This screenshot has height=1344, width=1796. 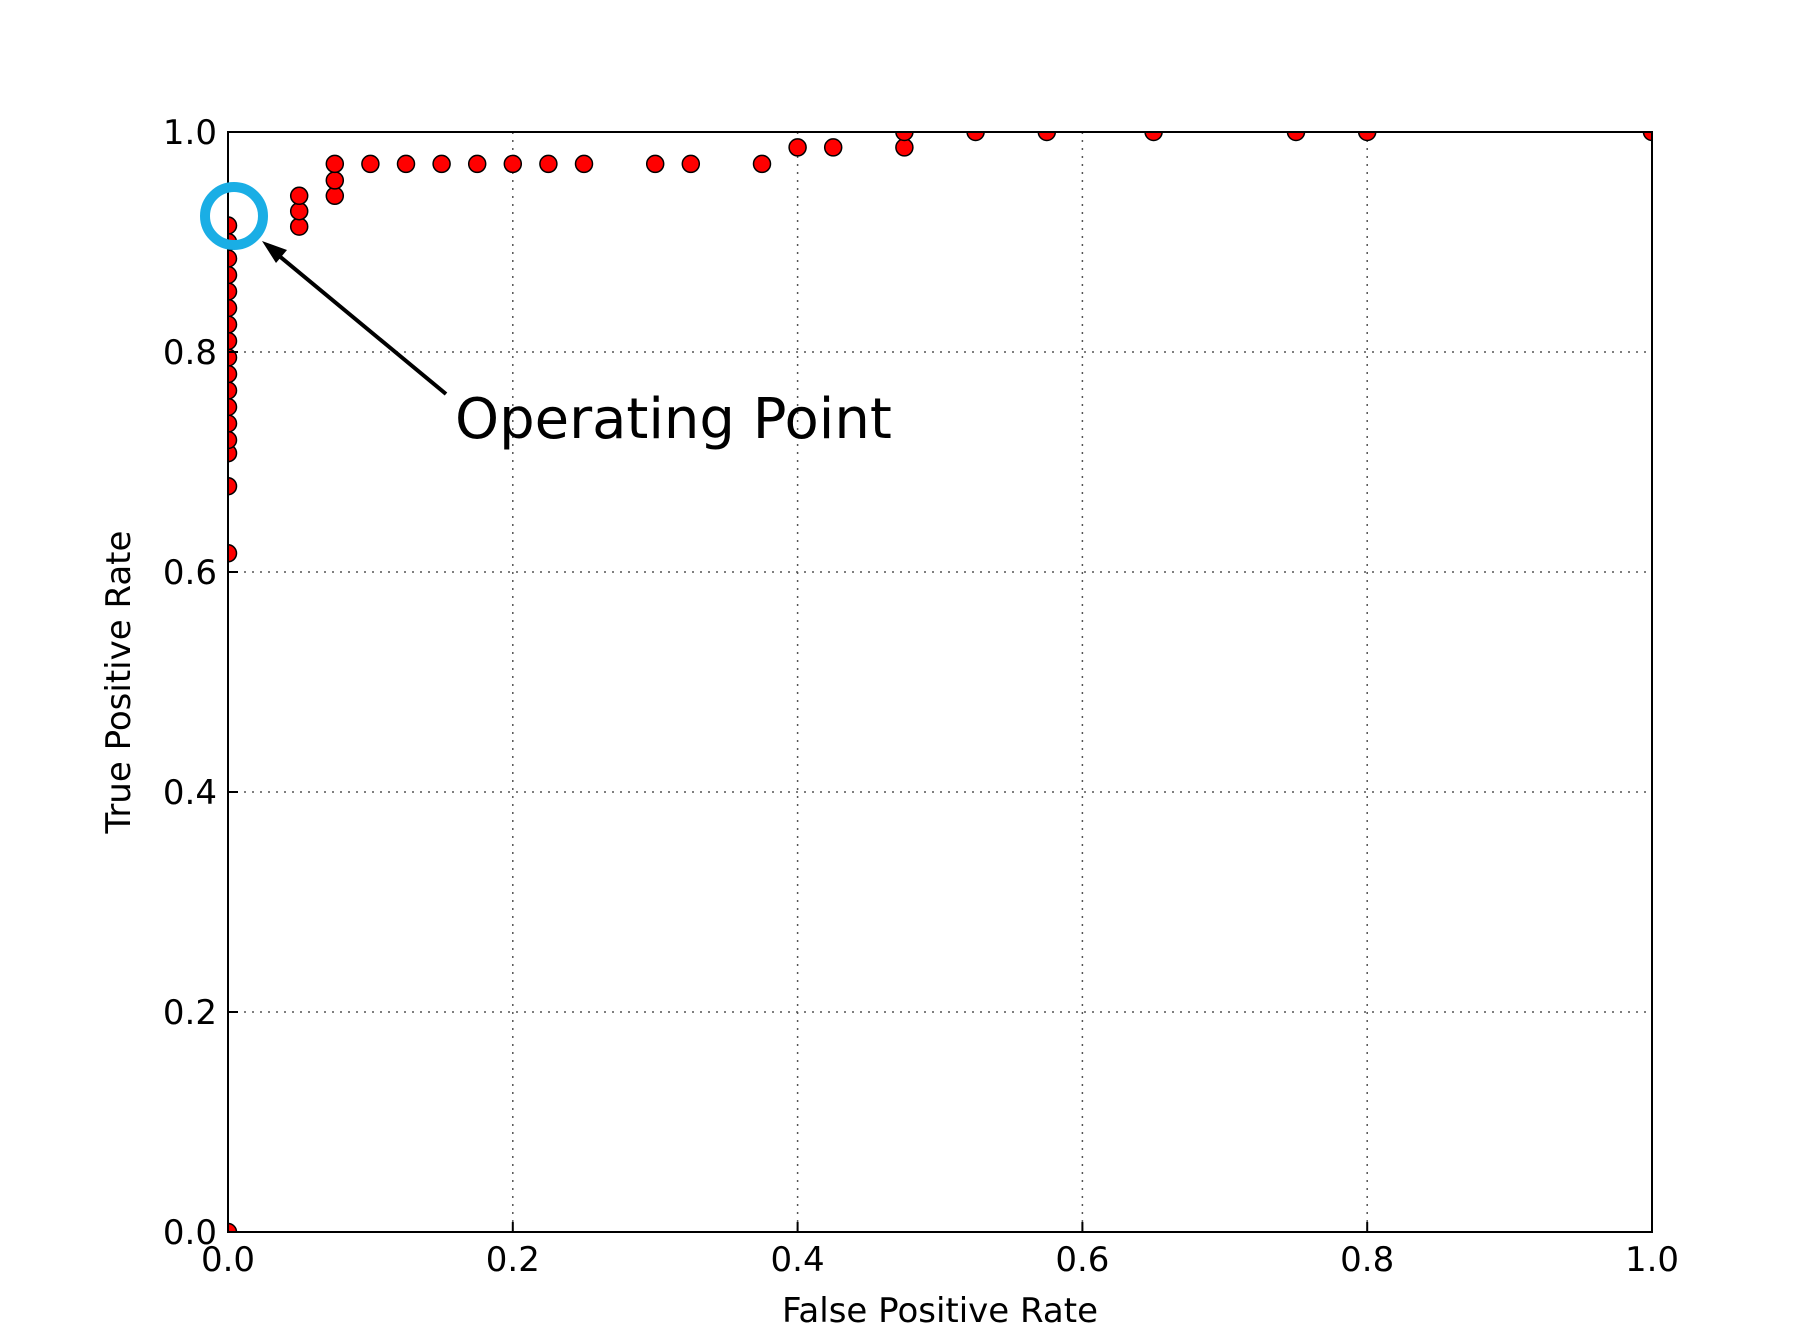 What do you see at coordinates (798, 1260) in the screenshot?
I see `x-tick-label: 0.4` at bounding box center [798, 1260].